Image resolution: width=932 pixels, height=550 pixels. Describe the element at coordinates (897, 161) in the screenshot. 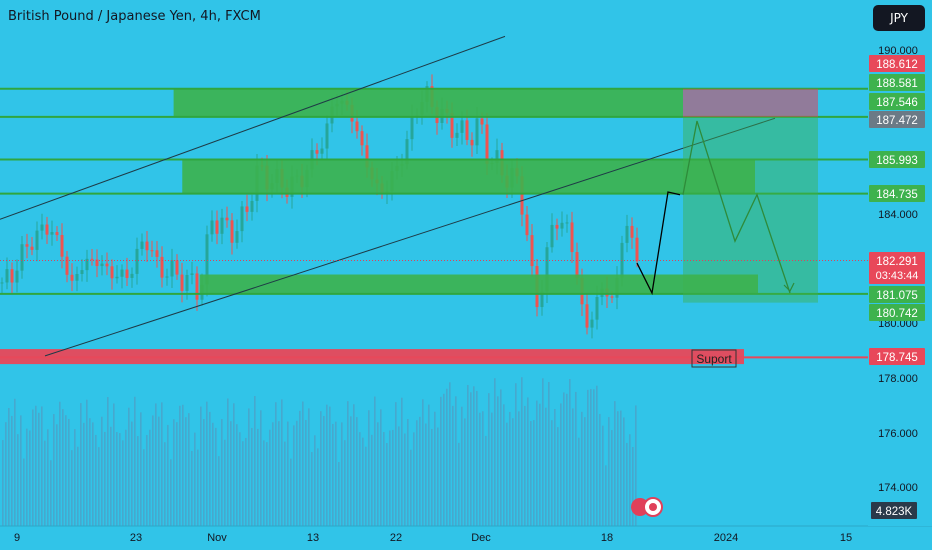

I see `price-tag-value: 185.993` at that location.